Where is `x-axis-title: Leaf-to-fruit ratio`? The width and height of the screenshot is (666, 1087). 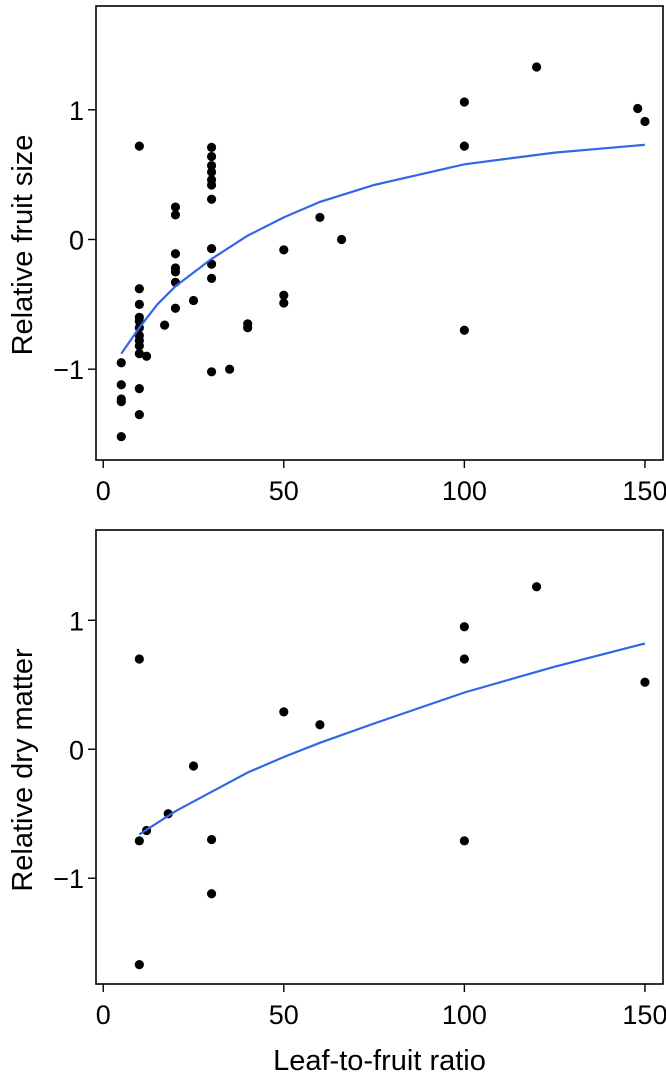
x-axis-title: Leaf-to-fruit ratio is located at coordinates (379, 1061).